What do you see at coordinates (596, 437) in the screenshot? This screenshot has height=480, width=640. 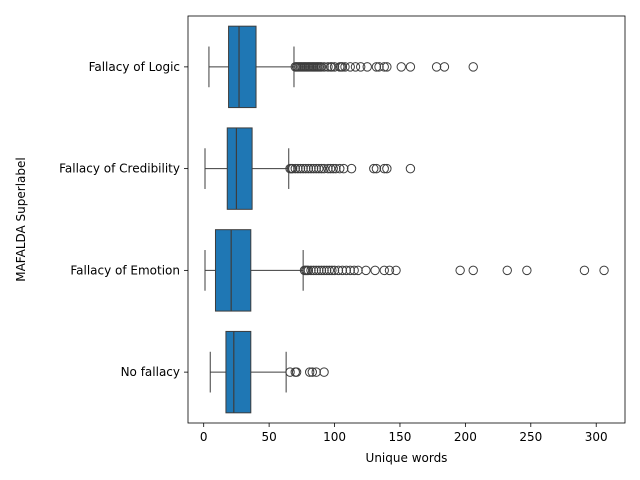 I see `x-tick-label: 300` at bounding box center [596, 437].